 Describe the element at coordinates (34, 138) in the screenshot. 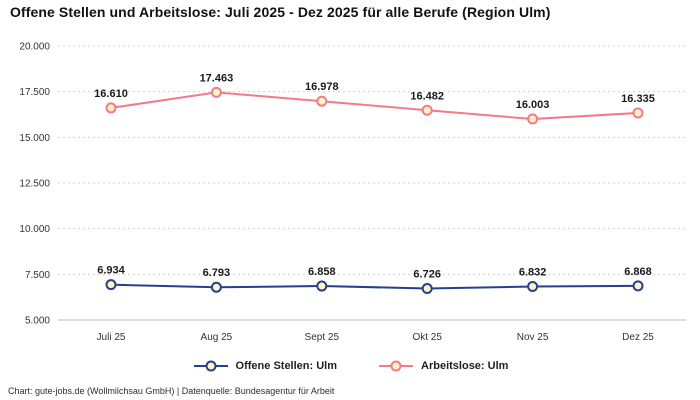

I see `y-tick-label: 15.000` at that location.